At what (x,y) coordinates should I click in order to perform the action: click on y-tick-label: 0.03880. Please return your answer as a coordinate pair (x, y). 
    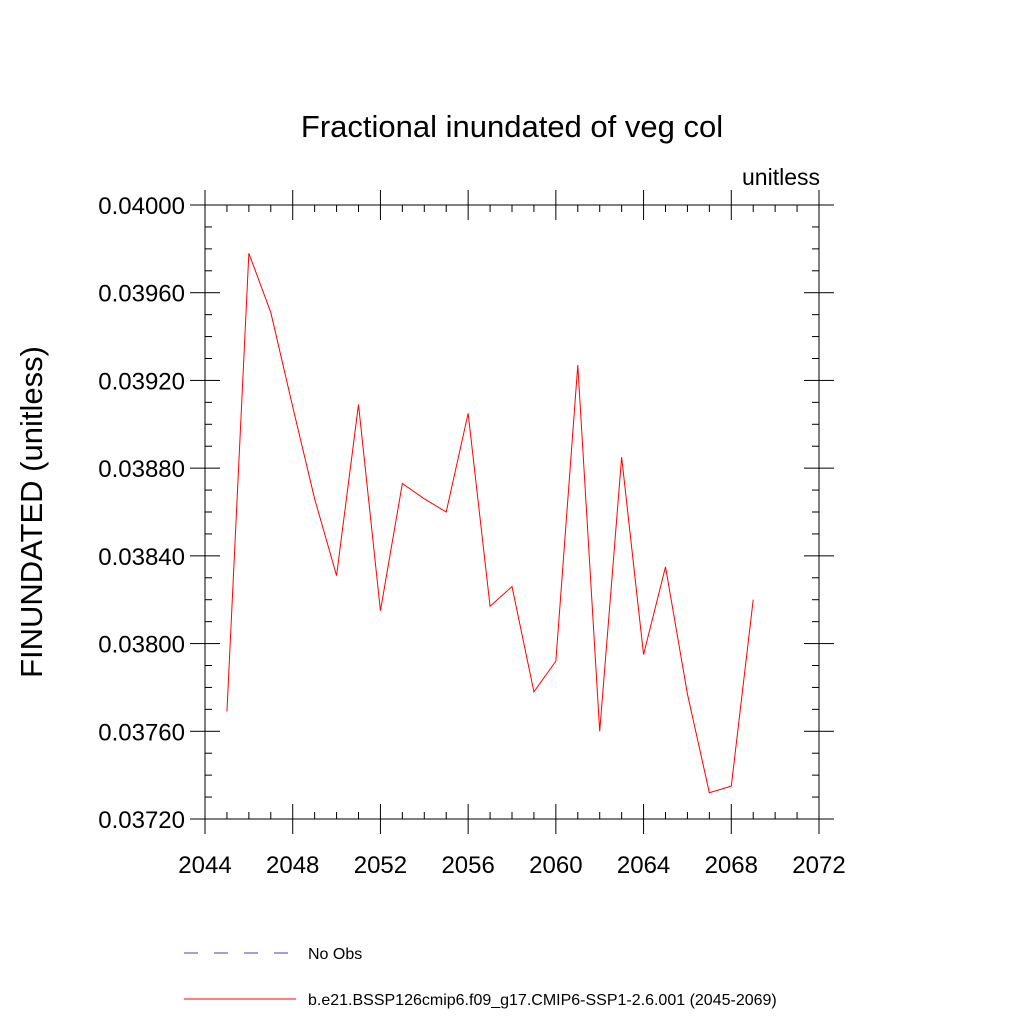
    Looking at the image, I should click on (141, 469).